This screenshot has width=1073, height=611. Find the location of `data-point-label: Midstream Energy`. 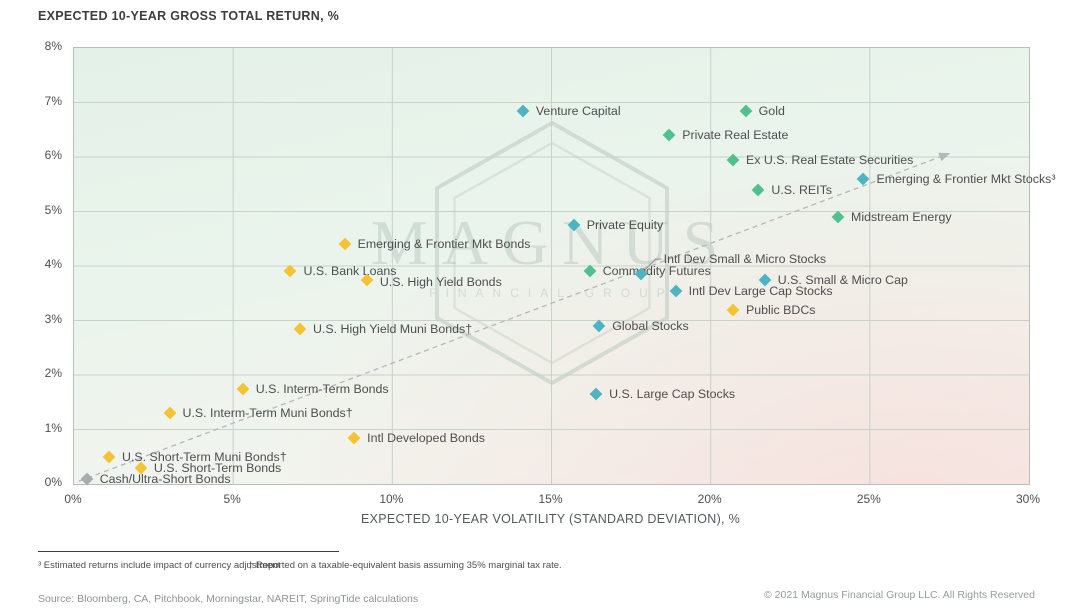

data-point-label: Midstream Energy is located at coordinates (901, 216).